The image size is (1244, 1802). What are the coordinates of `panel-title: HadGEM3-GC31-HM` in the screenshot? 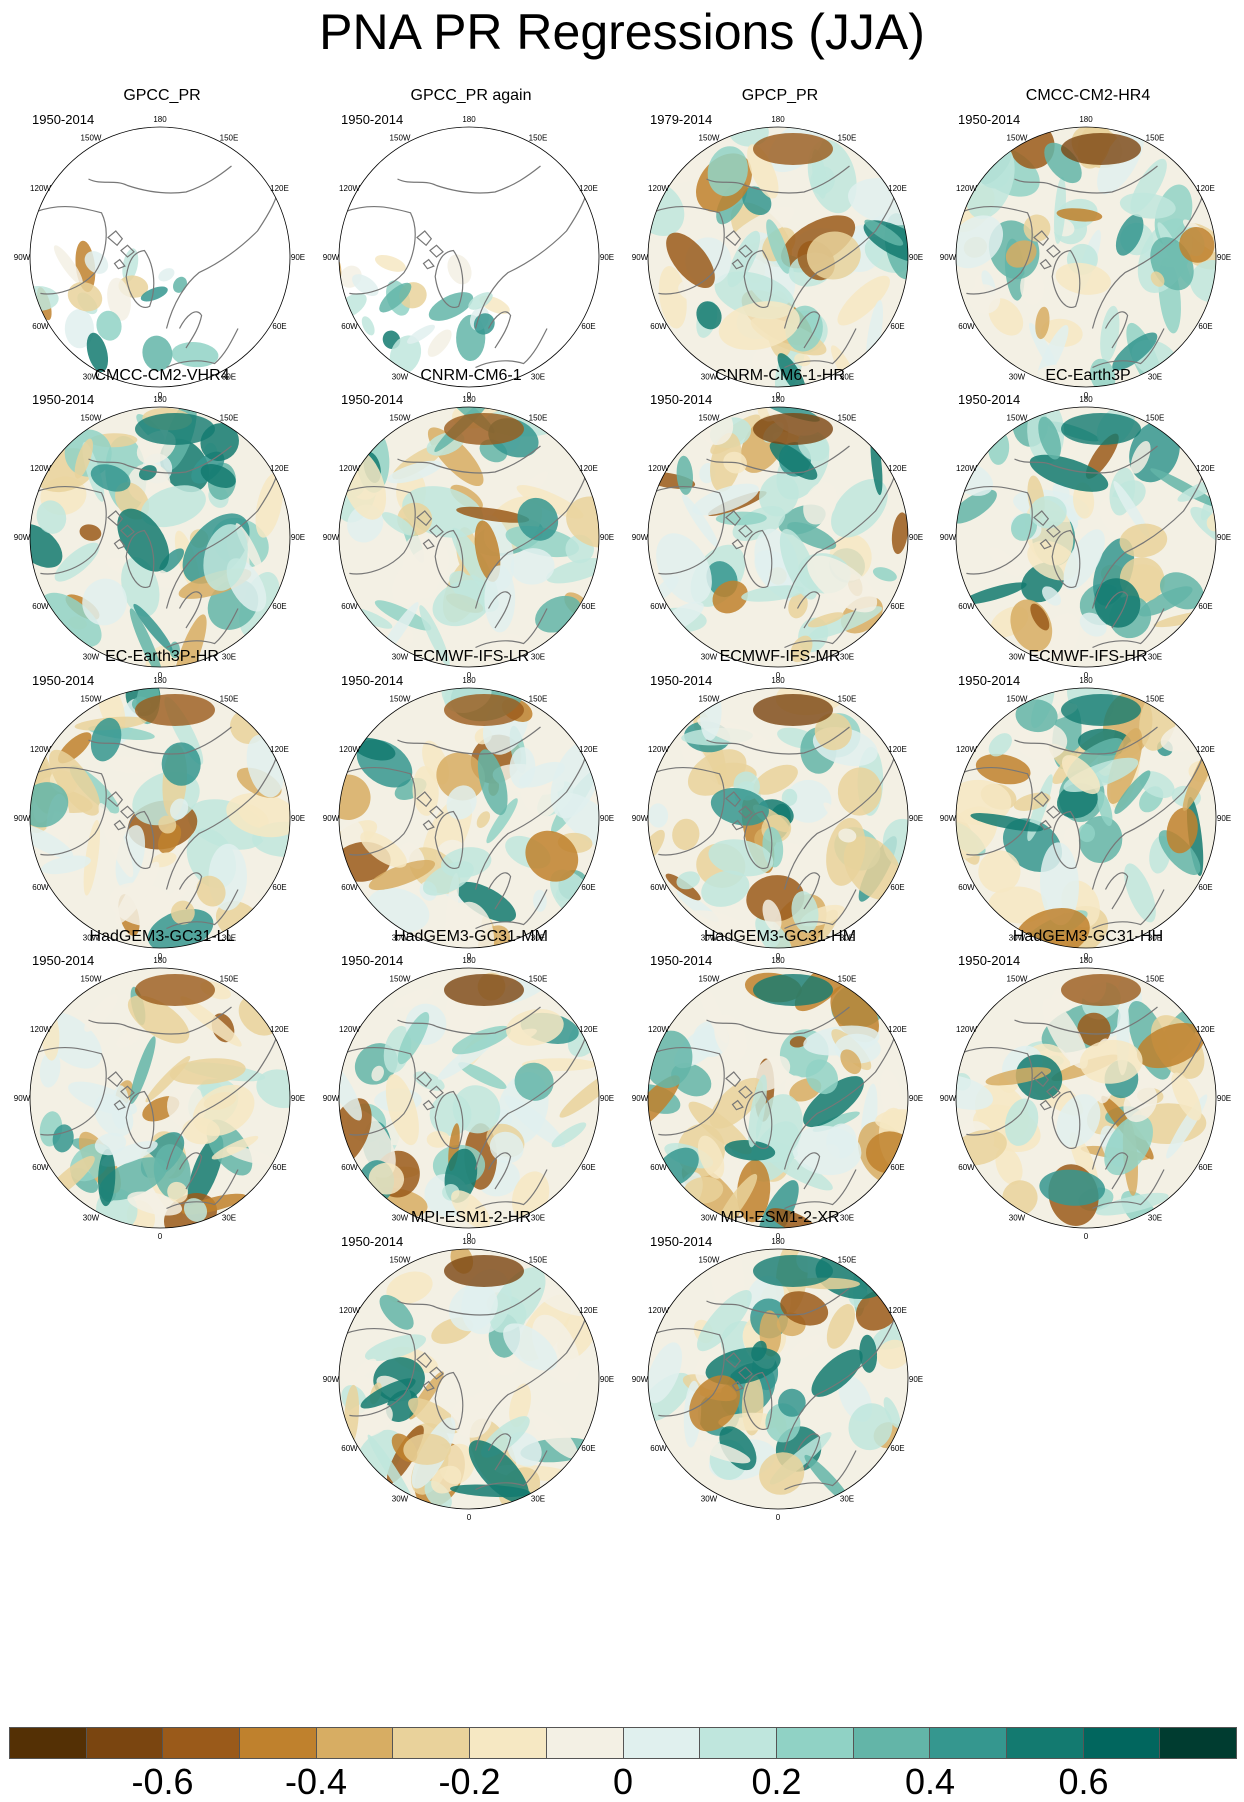 It's located at (780, 936).